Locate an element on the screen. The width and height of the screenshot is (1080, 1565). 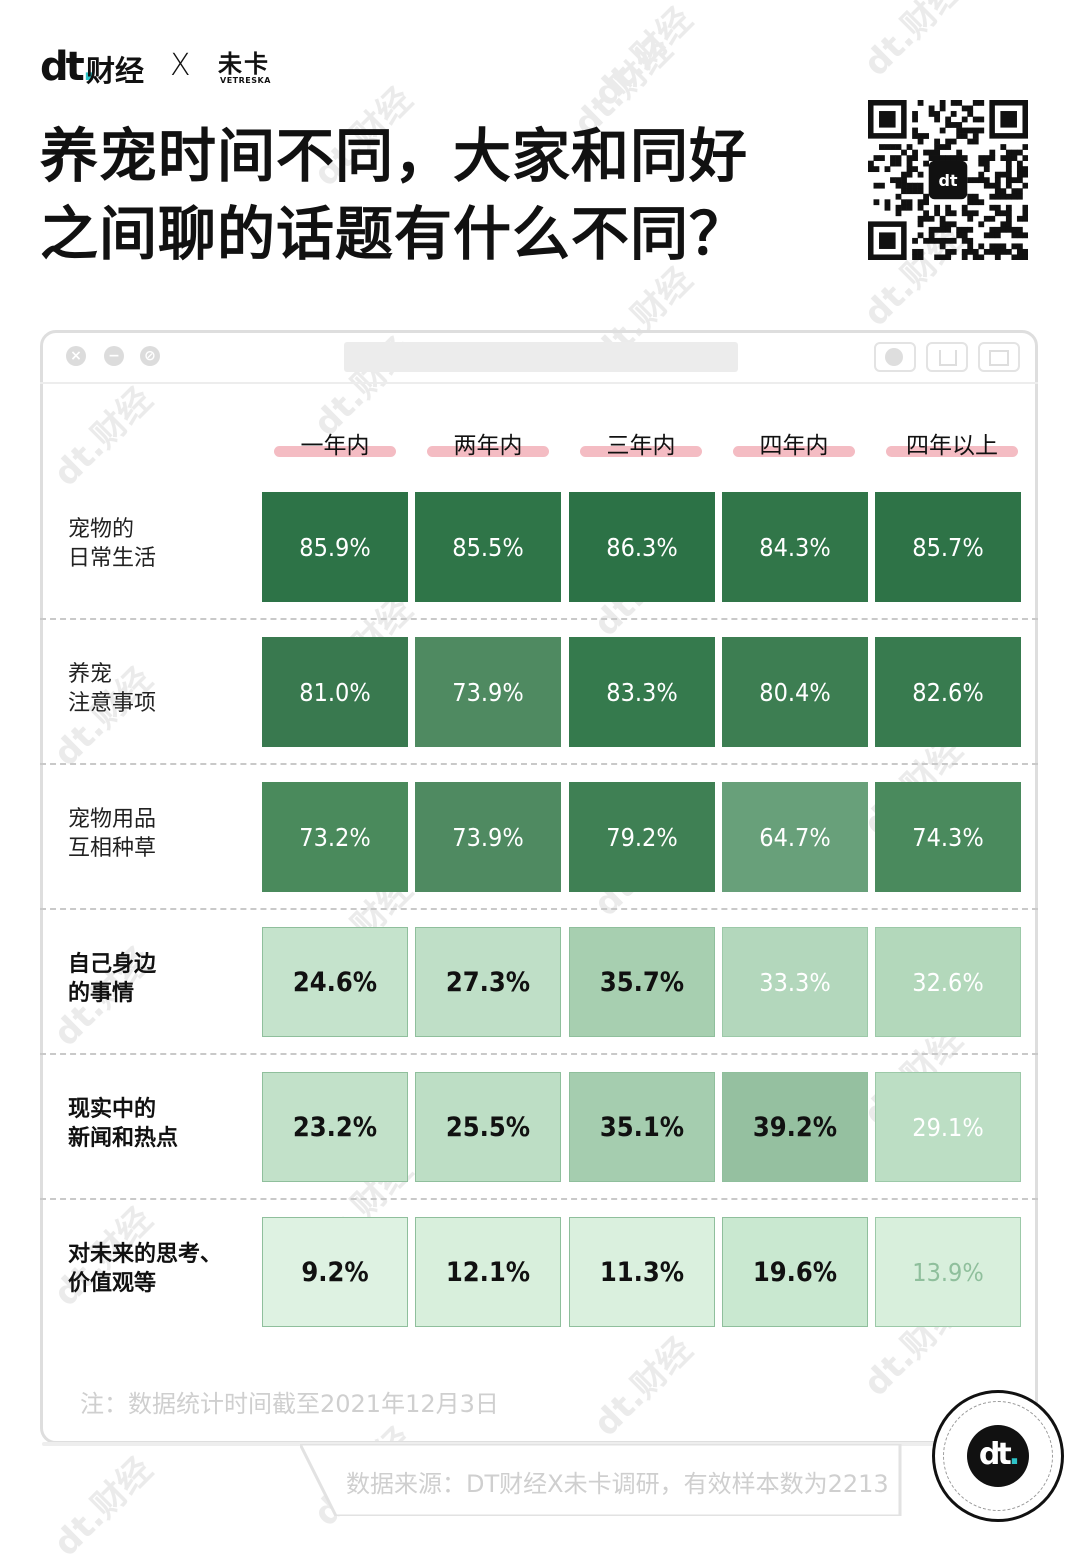
heatmap-cell: 64.7% is located at coordinates (795, 837).